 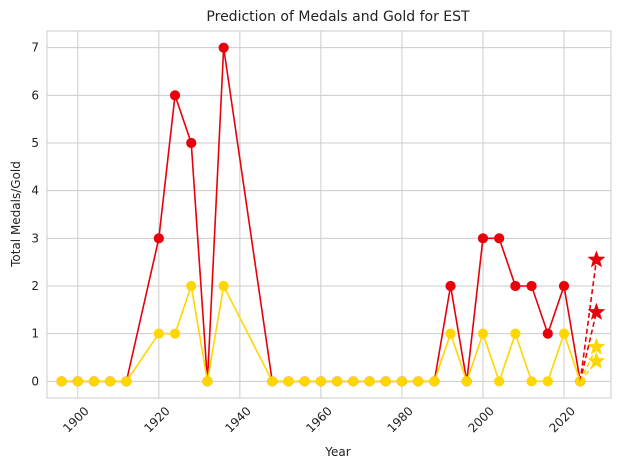 What do you see at coordinates (75, 419) in the screenshot?
I see `x-tick-label: 1900` at bounding box center [75, 419].